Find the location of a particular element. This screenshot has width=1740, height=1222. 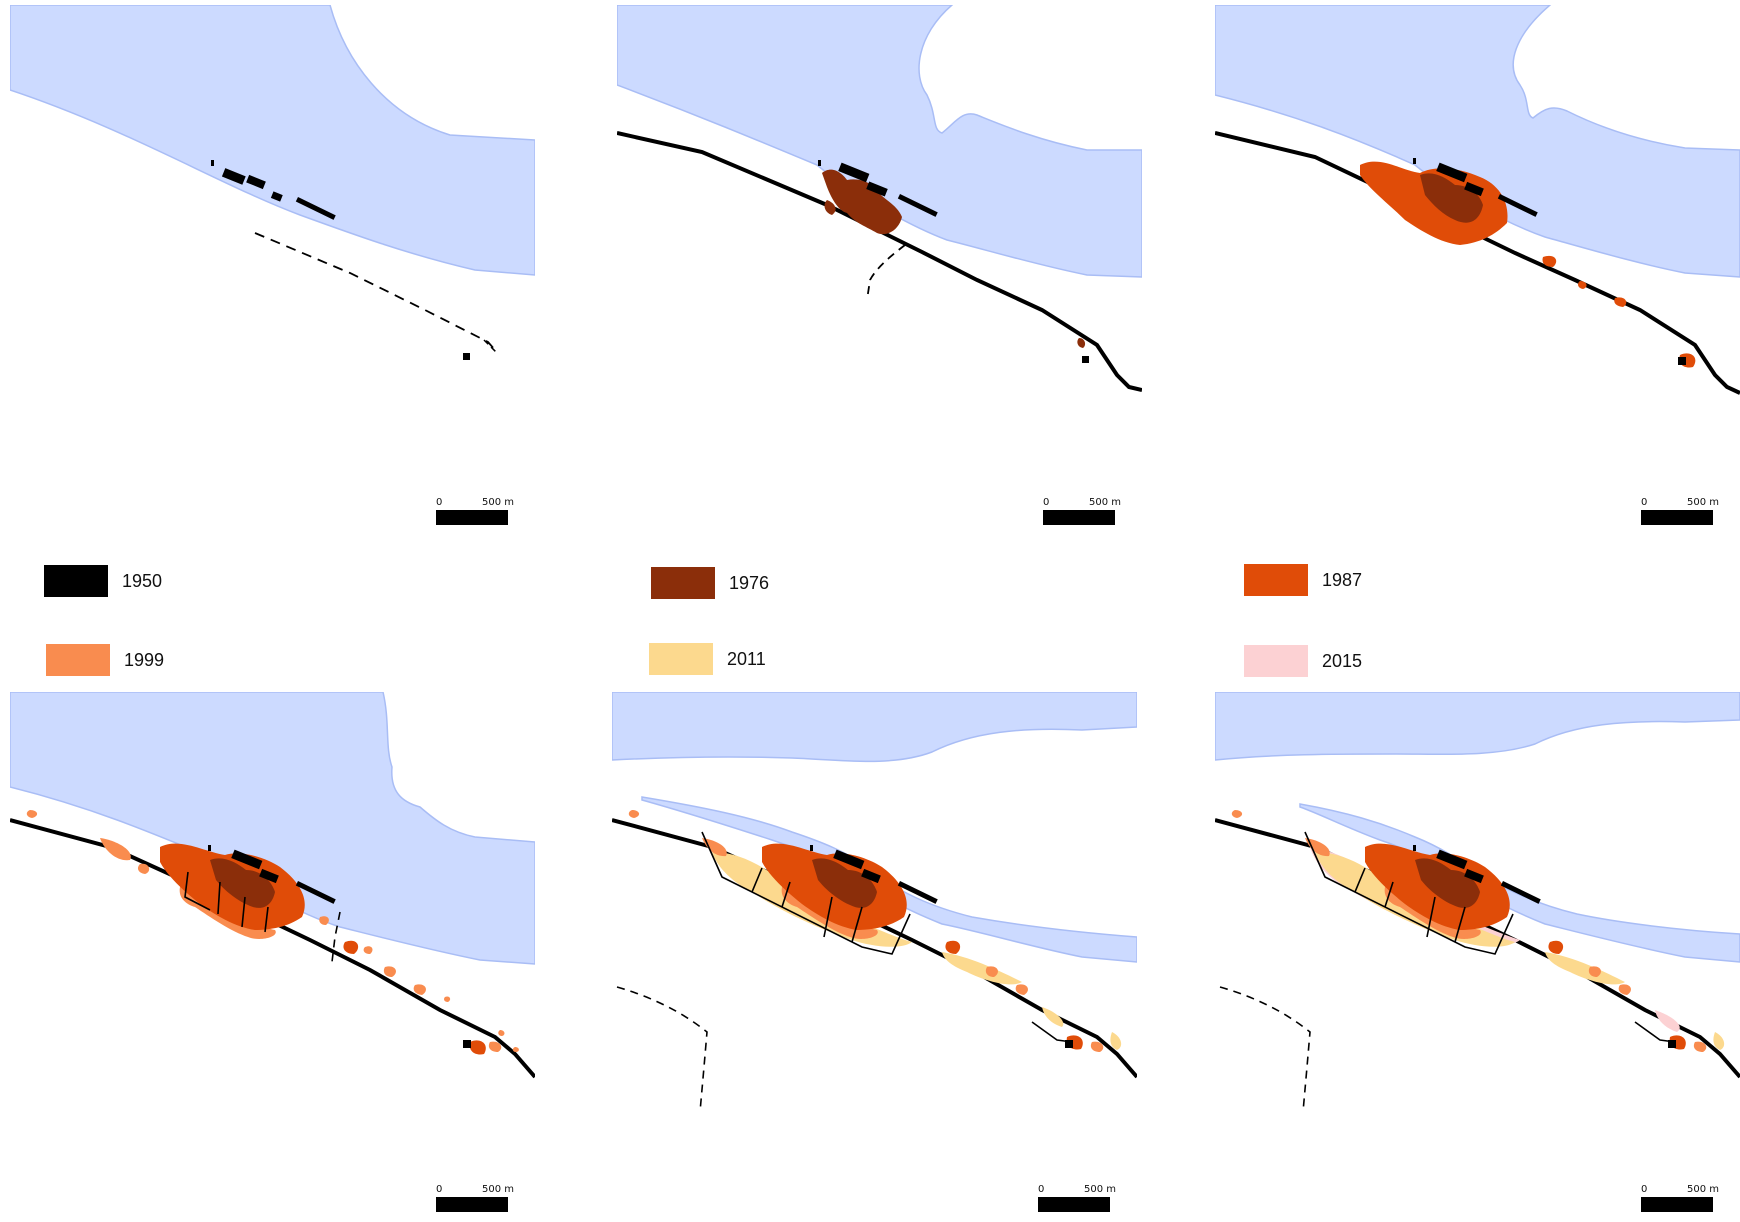

map-2015: 0 500 m is located at coordinates (1477, 952).